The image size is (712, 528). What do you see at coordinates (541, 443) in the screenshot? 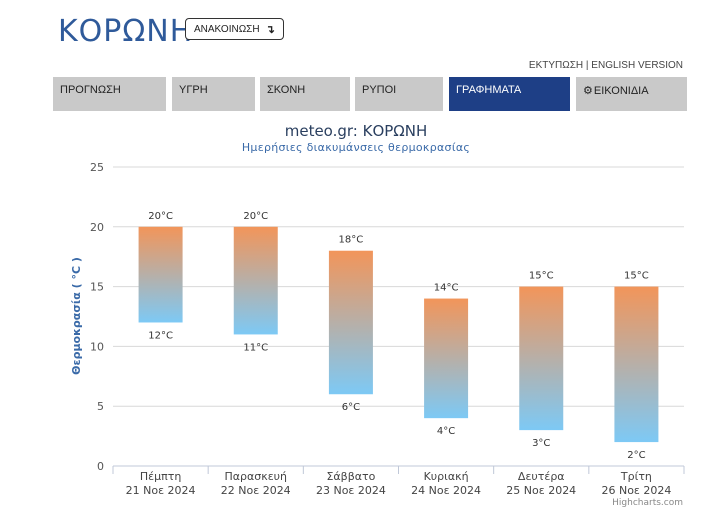
I see `min-temp-label: 3°C` at bounding box center [541, 443].